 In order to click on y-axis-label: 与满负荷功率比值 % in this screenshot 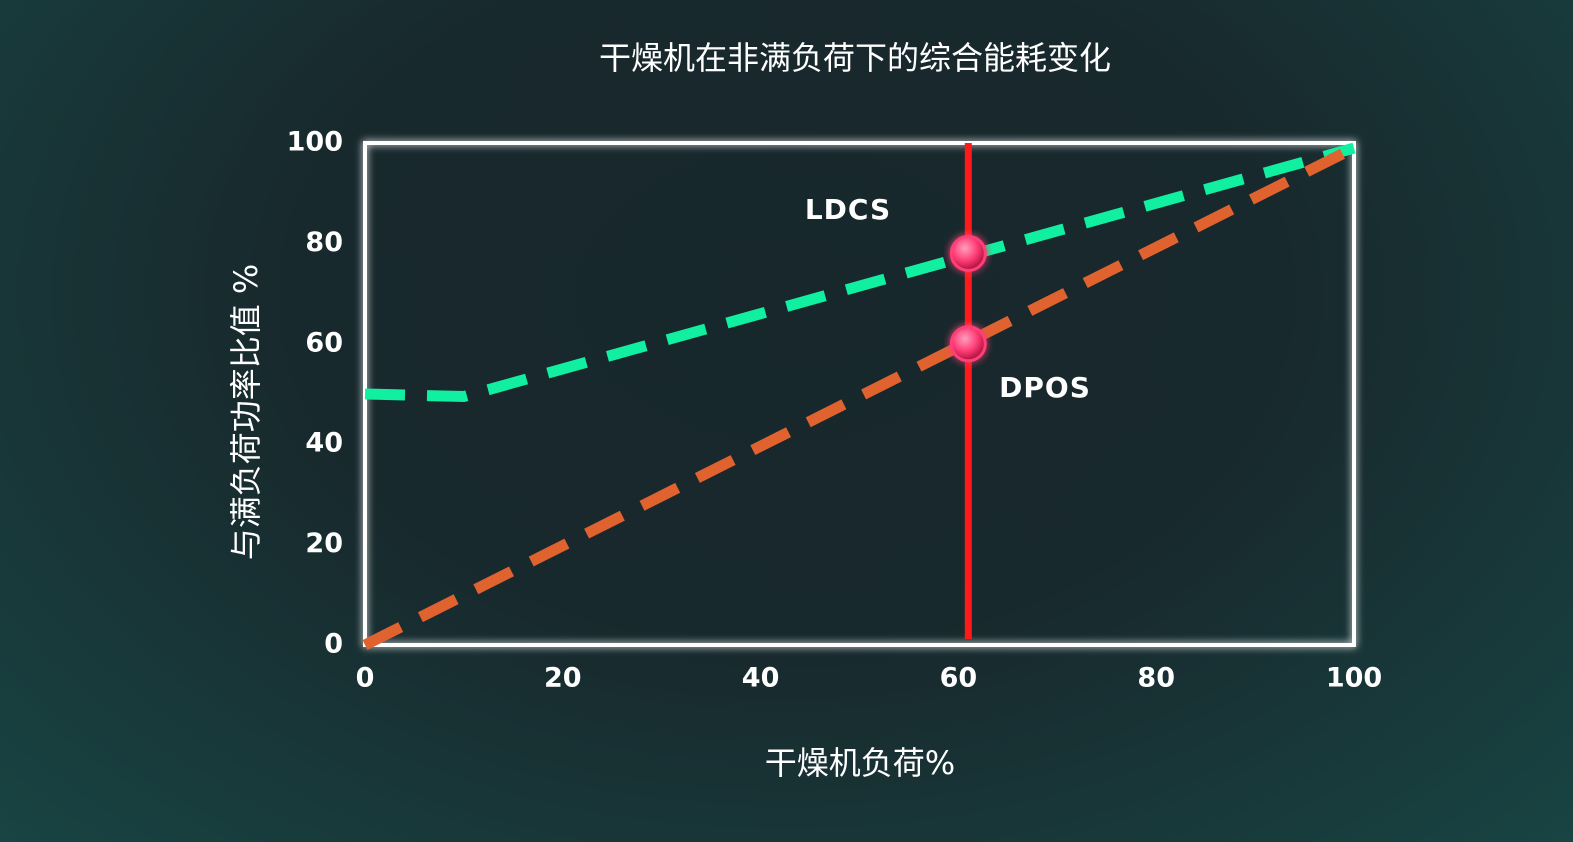, I will do `click(246, 412)`.